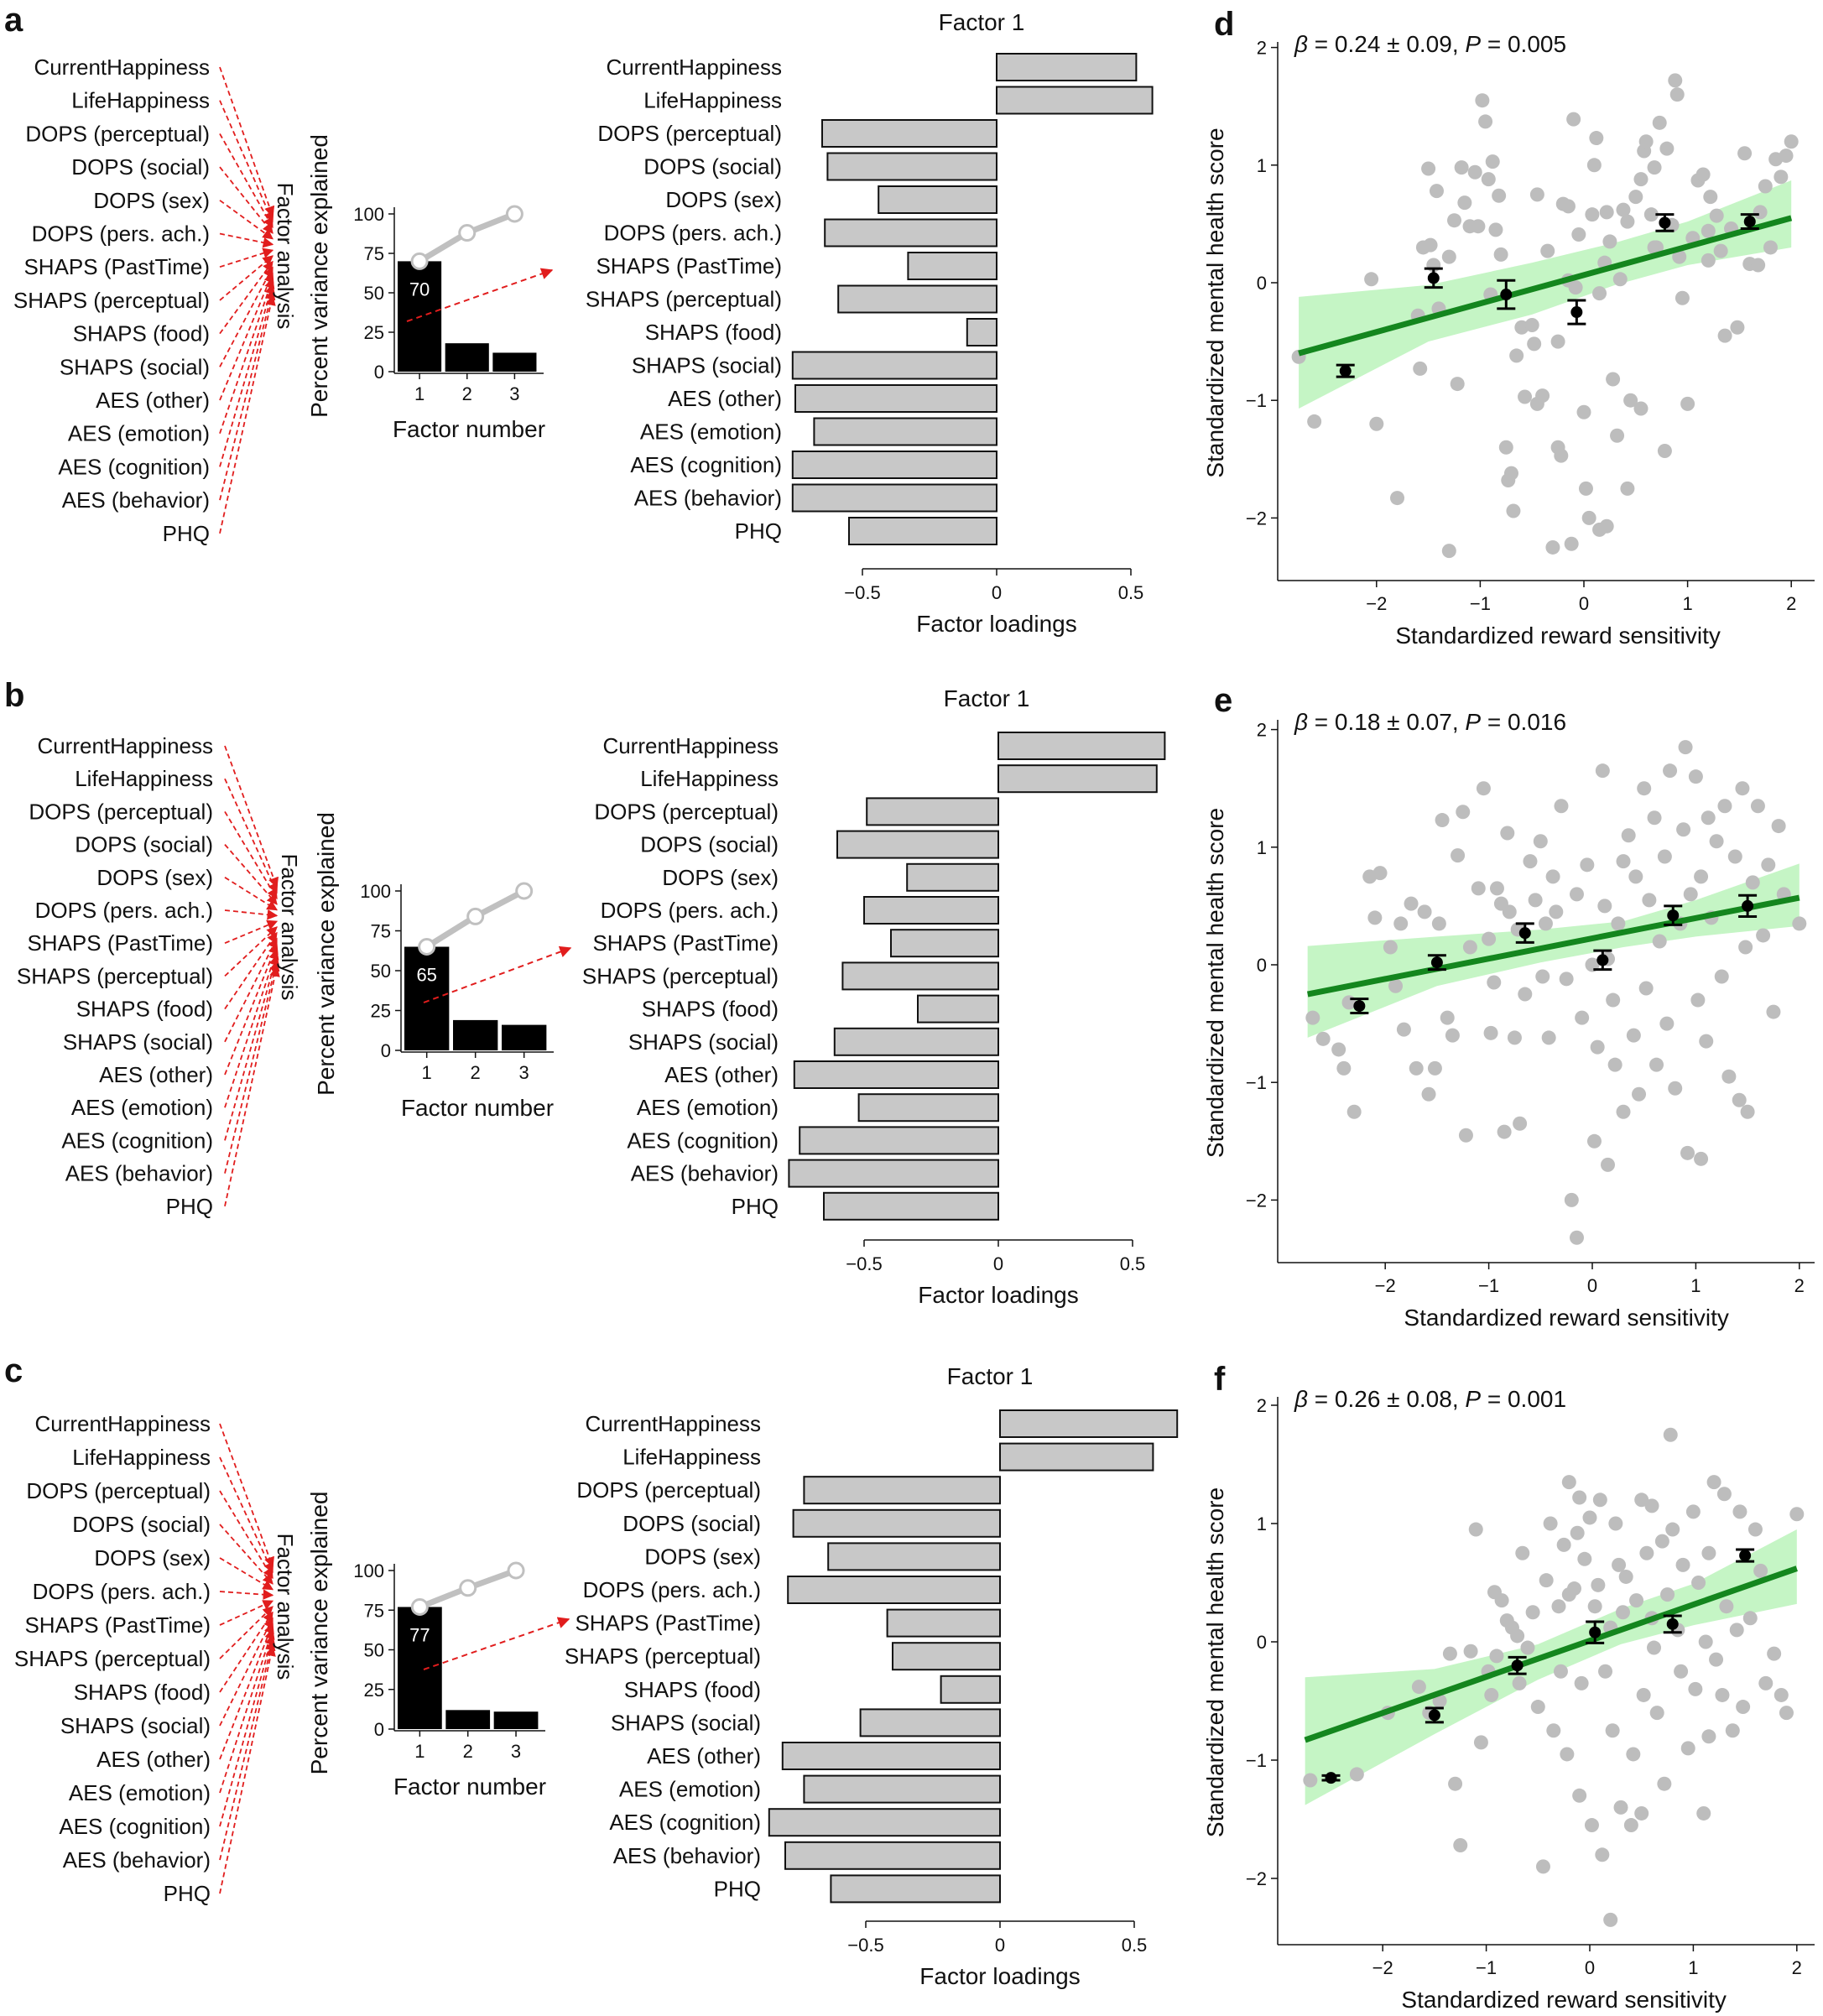 The image size is (1823, 2016). I want to click on loadings-pointer-arrow, so click(480, 295).